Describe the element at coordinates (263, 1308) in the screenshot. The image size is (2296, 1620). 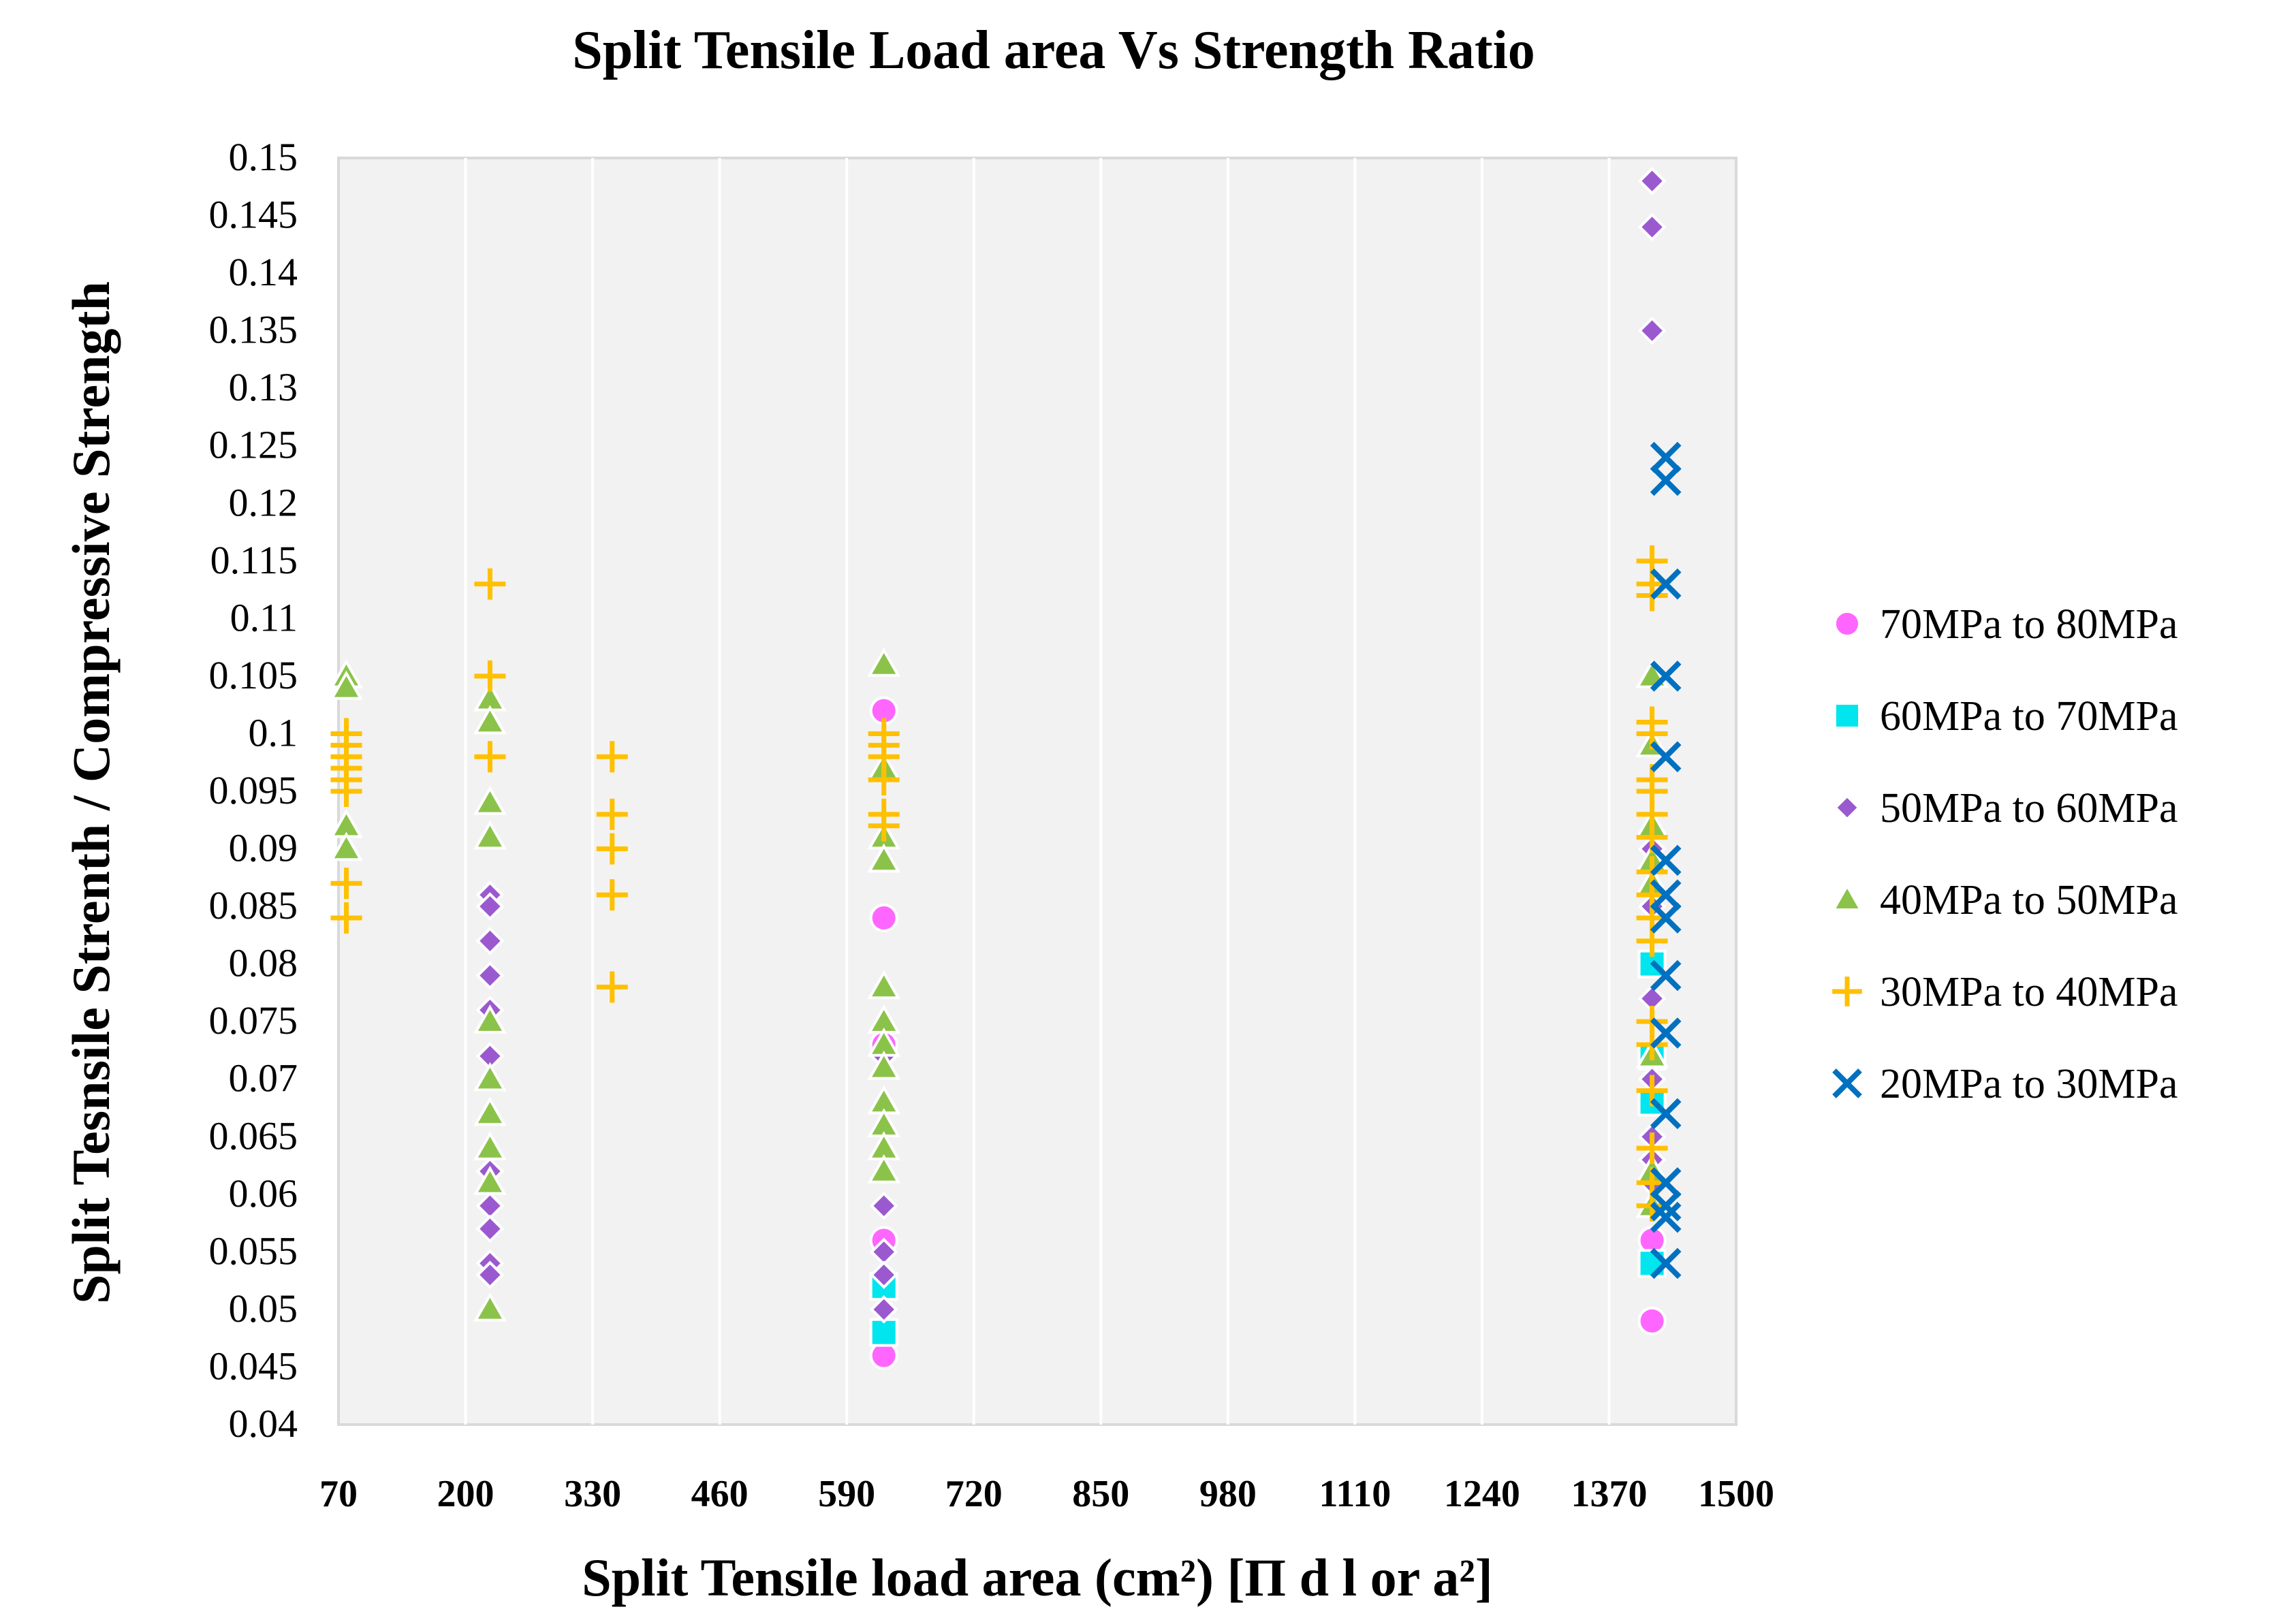
I see `y-tick-label: 0.05` at that location.